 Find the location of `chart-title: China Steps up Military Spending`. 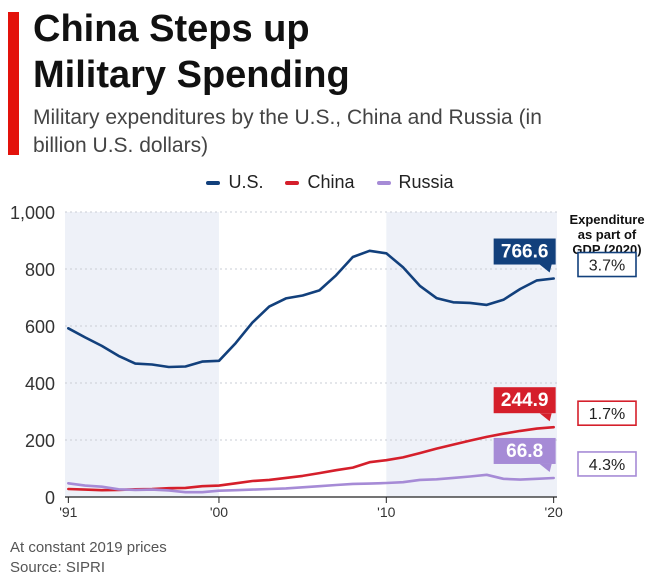

chart-title: China Steps up Military Spending is located at coordinates (333, 52).